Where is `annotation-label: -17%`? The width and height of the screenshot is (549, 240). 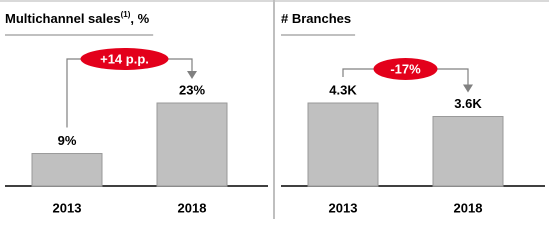 annotation-label: -17% is located at coordinates (405, 68).